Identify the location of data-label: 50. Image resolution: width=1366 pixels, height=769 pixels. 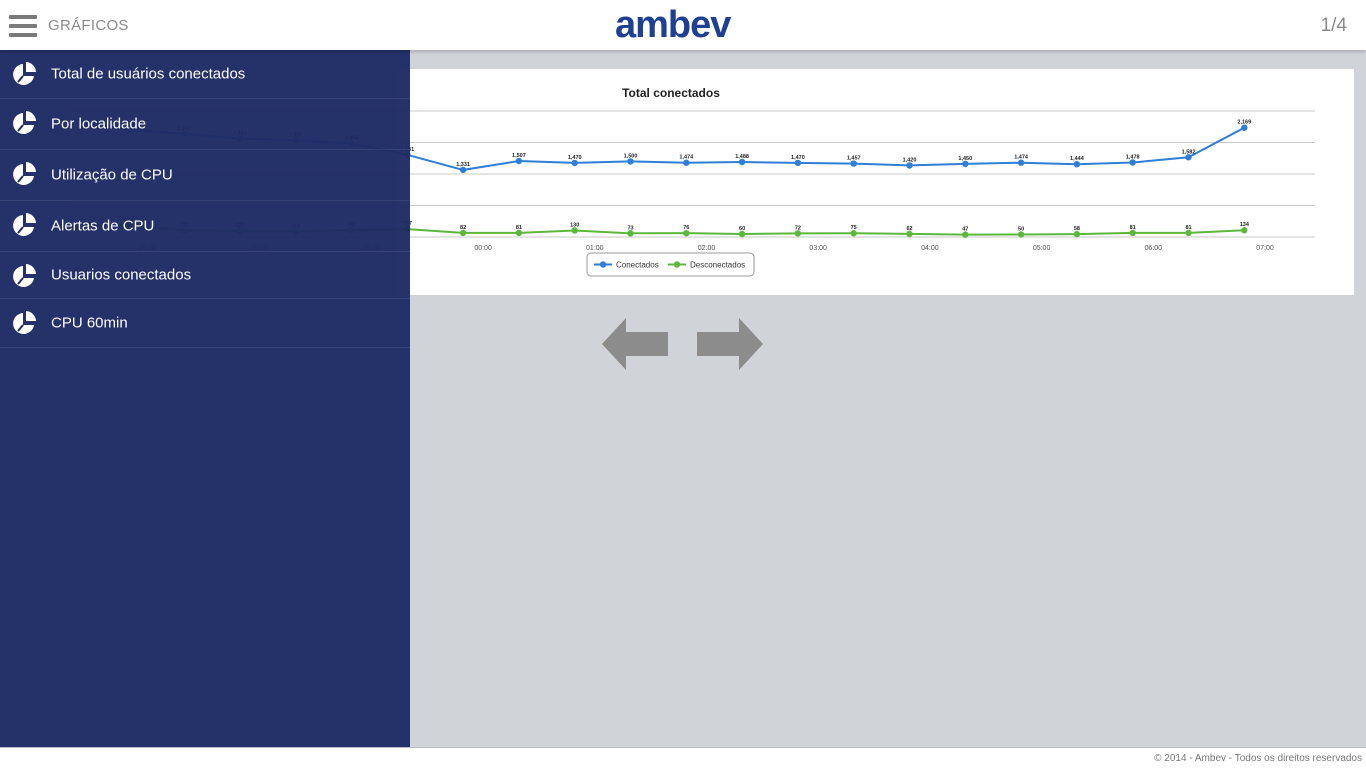
(1021, 229).